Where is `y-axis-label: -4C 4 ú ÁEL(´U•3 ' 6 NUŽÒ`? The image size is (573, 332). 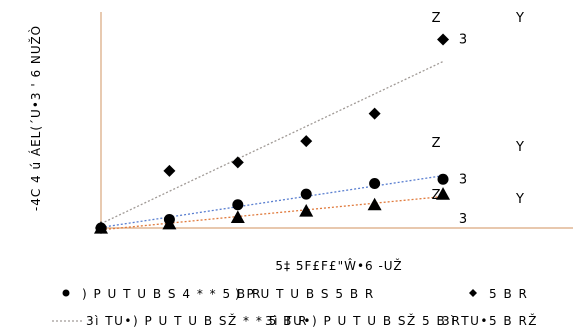
y-axis-label: -4C 4 ú ÁEL(´U•3 ' 6 NUŽÒ is located at coordinates (35, 118).